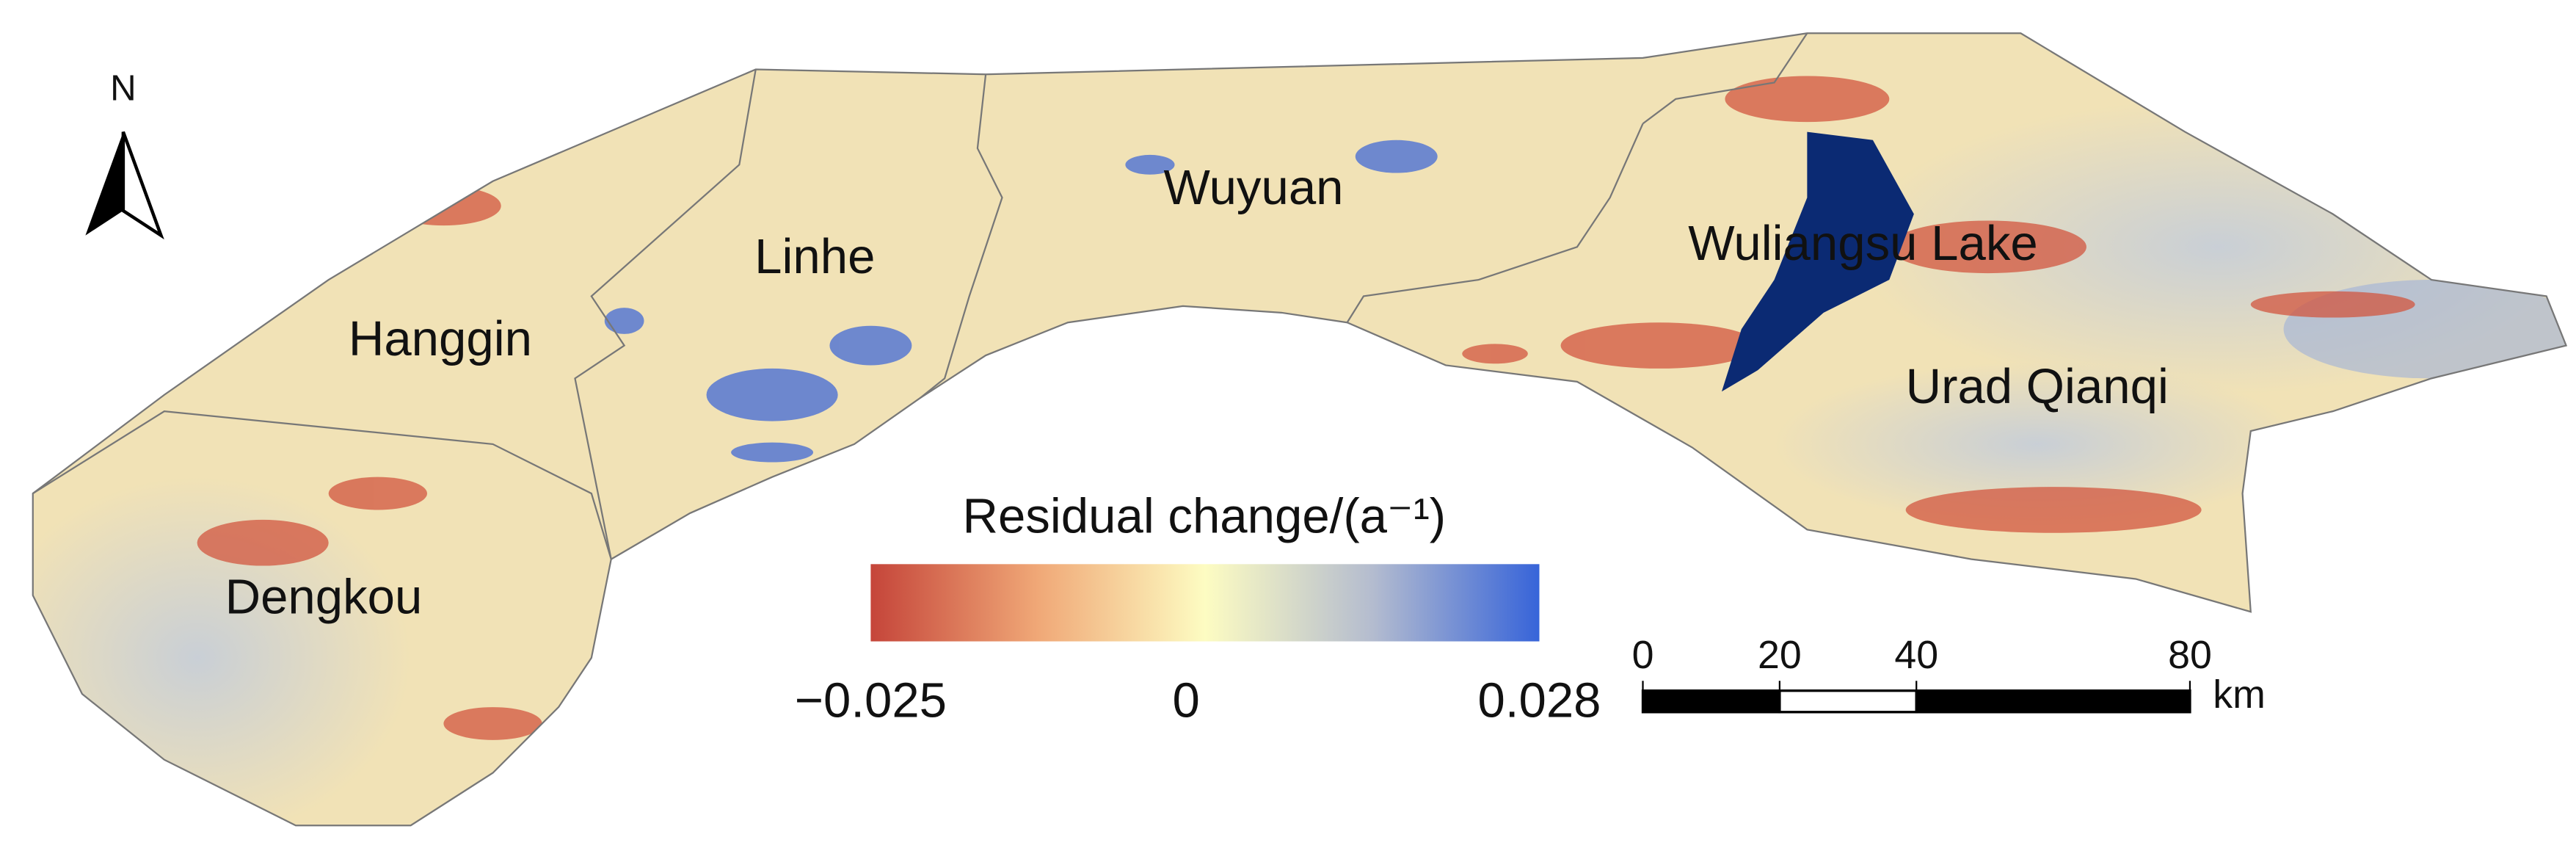 The image size is (2576, 862). What do you see at coordinates (1780, 655) in the screenshot?
I see `scale-bar-label: 20` at bounding box center [1780, 655].